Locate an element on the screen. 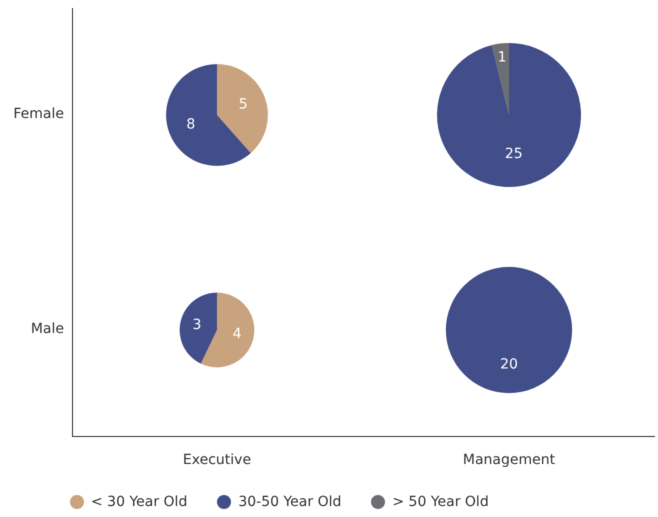 This screenshot has width=658, height=517. data-label: 8 is located at coordinates (191, 124).